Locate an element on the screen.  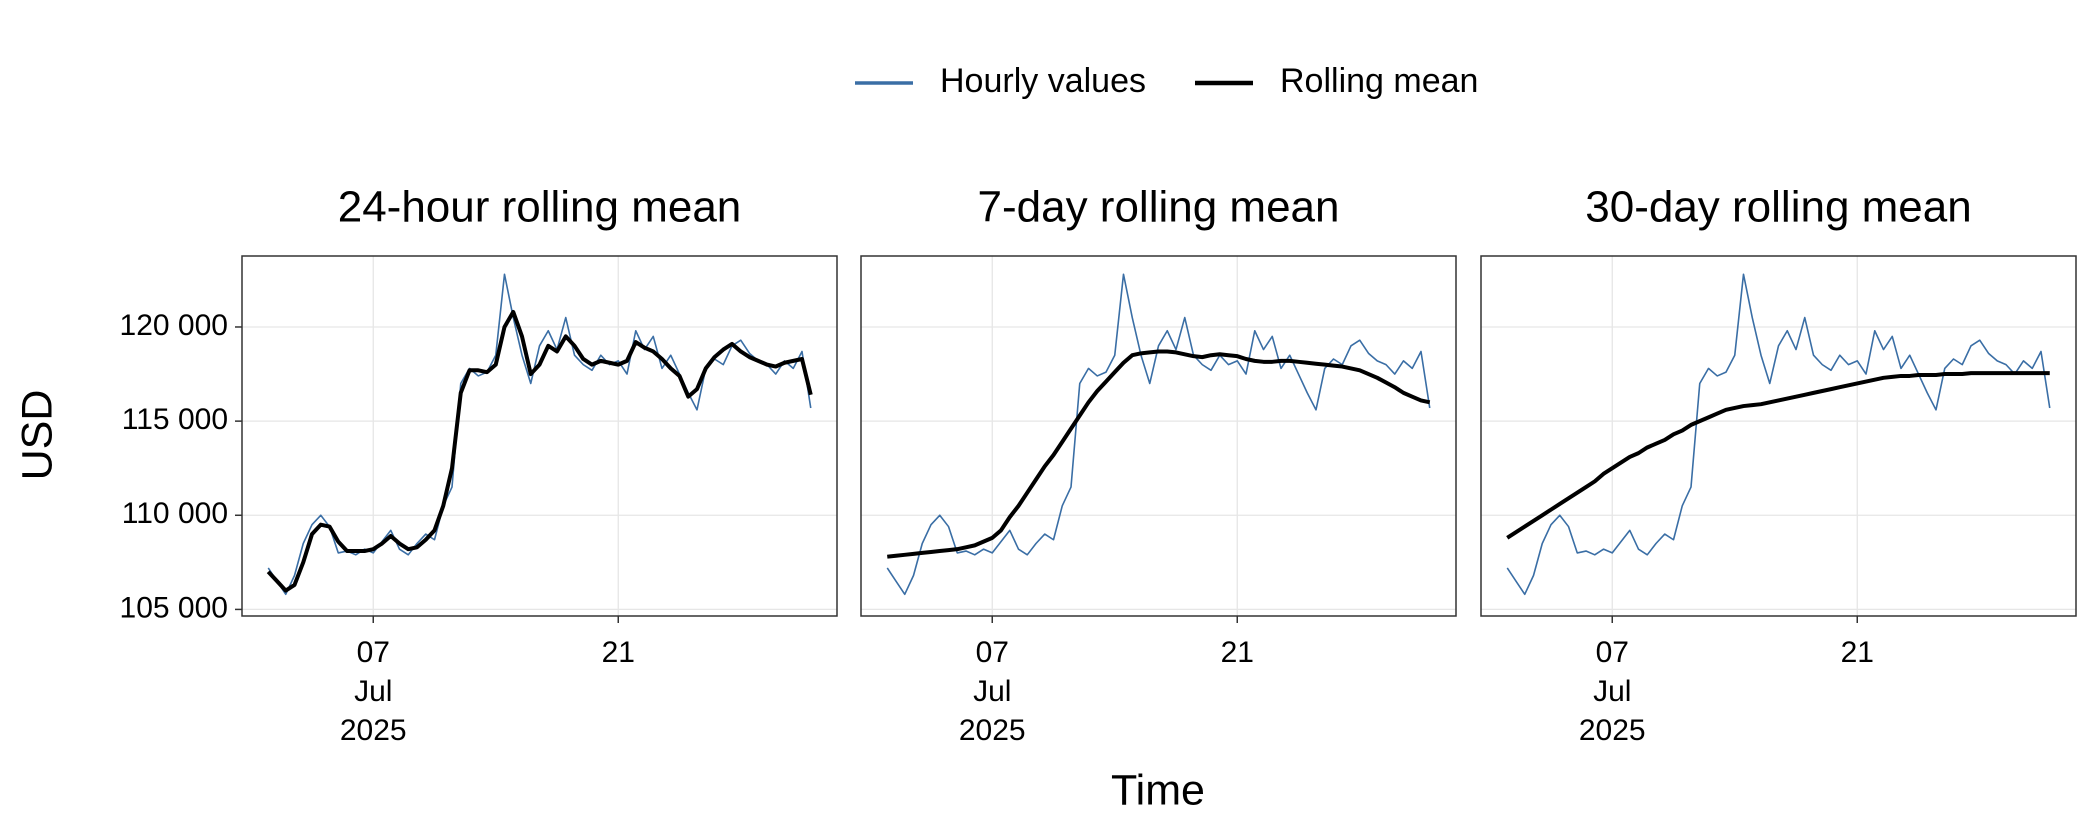
y-tick-label: 115 000 is located at coordinates (175, 419).